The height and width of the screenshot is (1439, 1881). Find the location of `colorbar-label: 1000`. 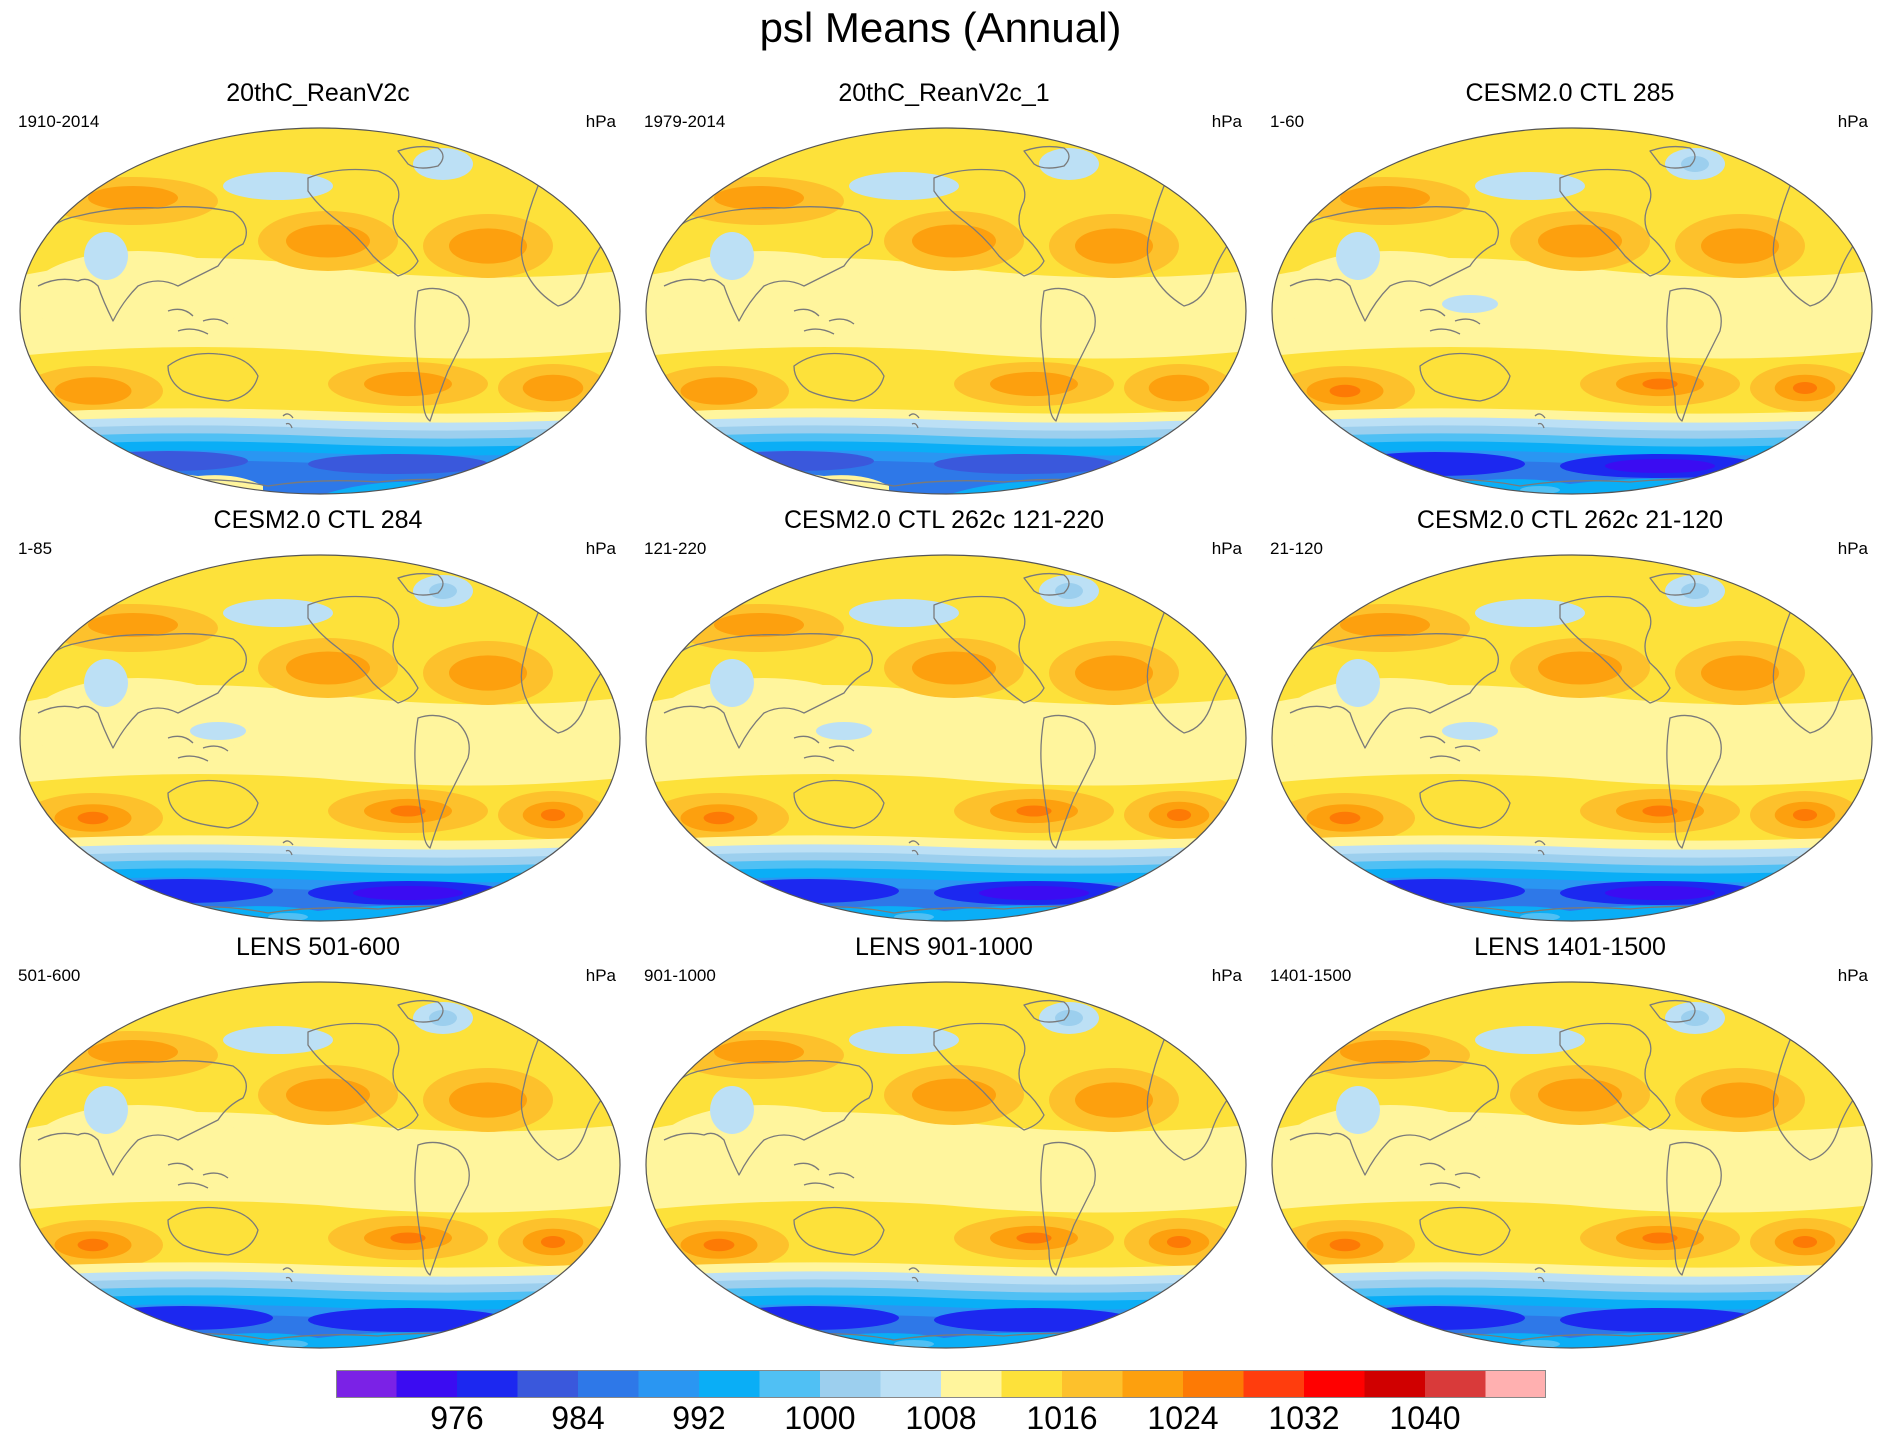

colorbar-label: 1000 is located at coordinates (820, 1418).